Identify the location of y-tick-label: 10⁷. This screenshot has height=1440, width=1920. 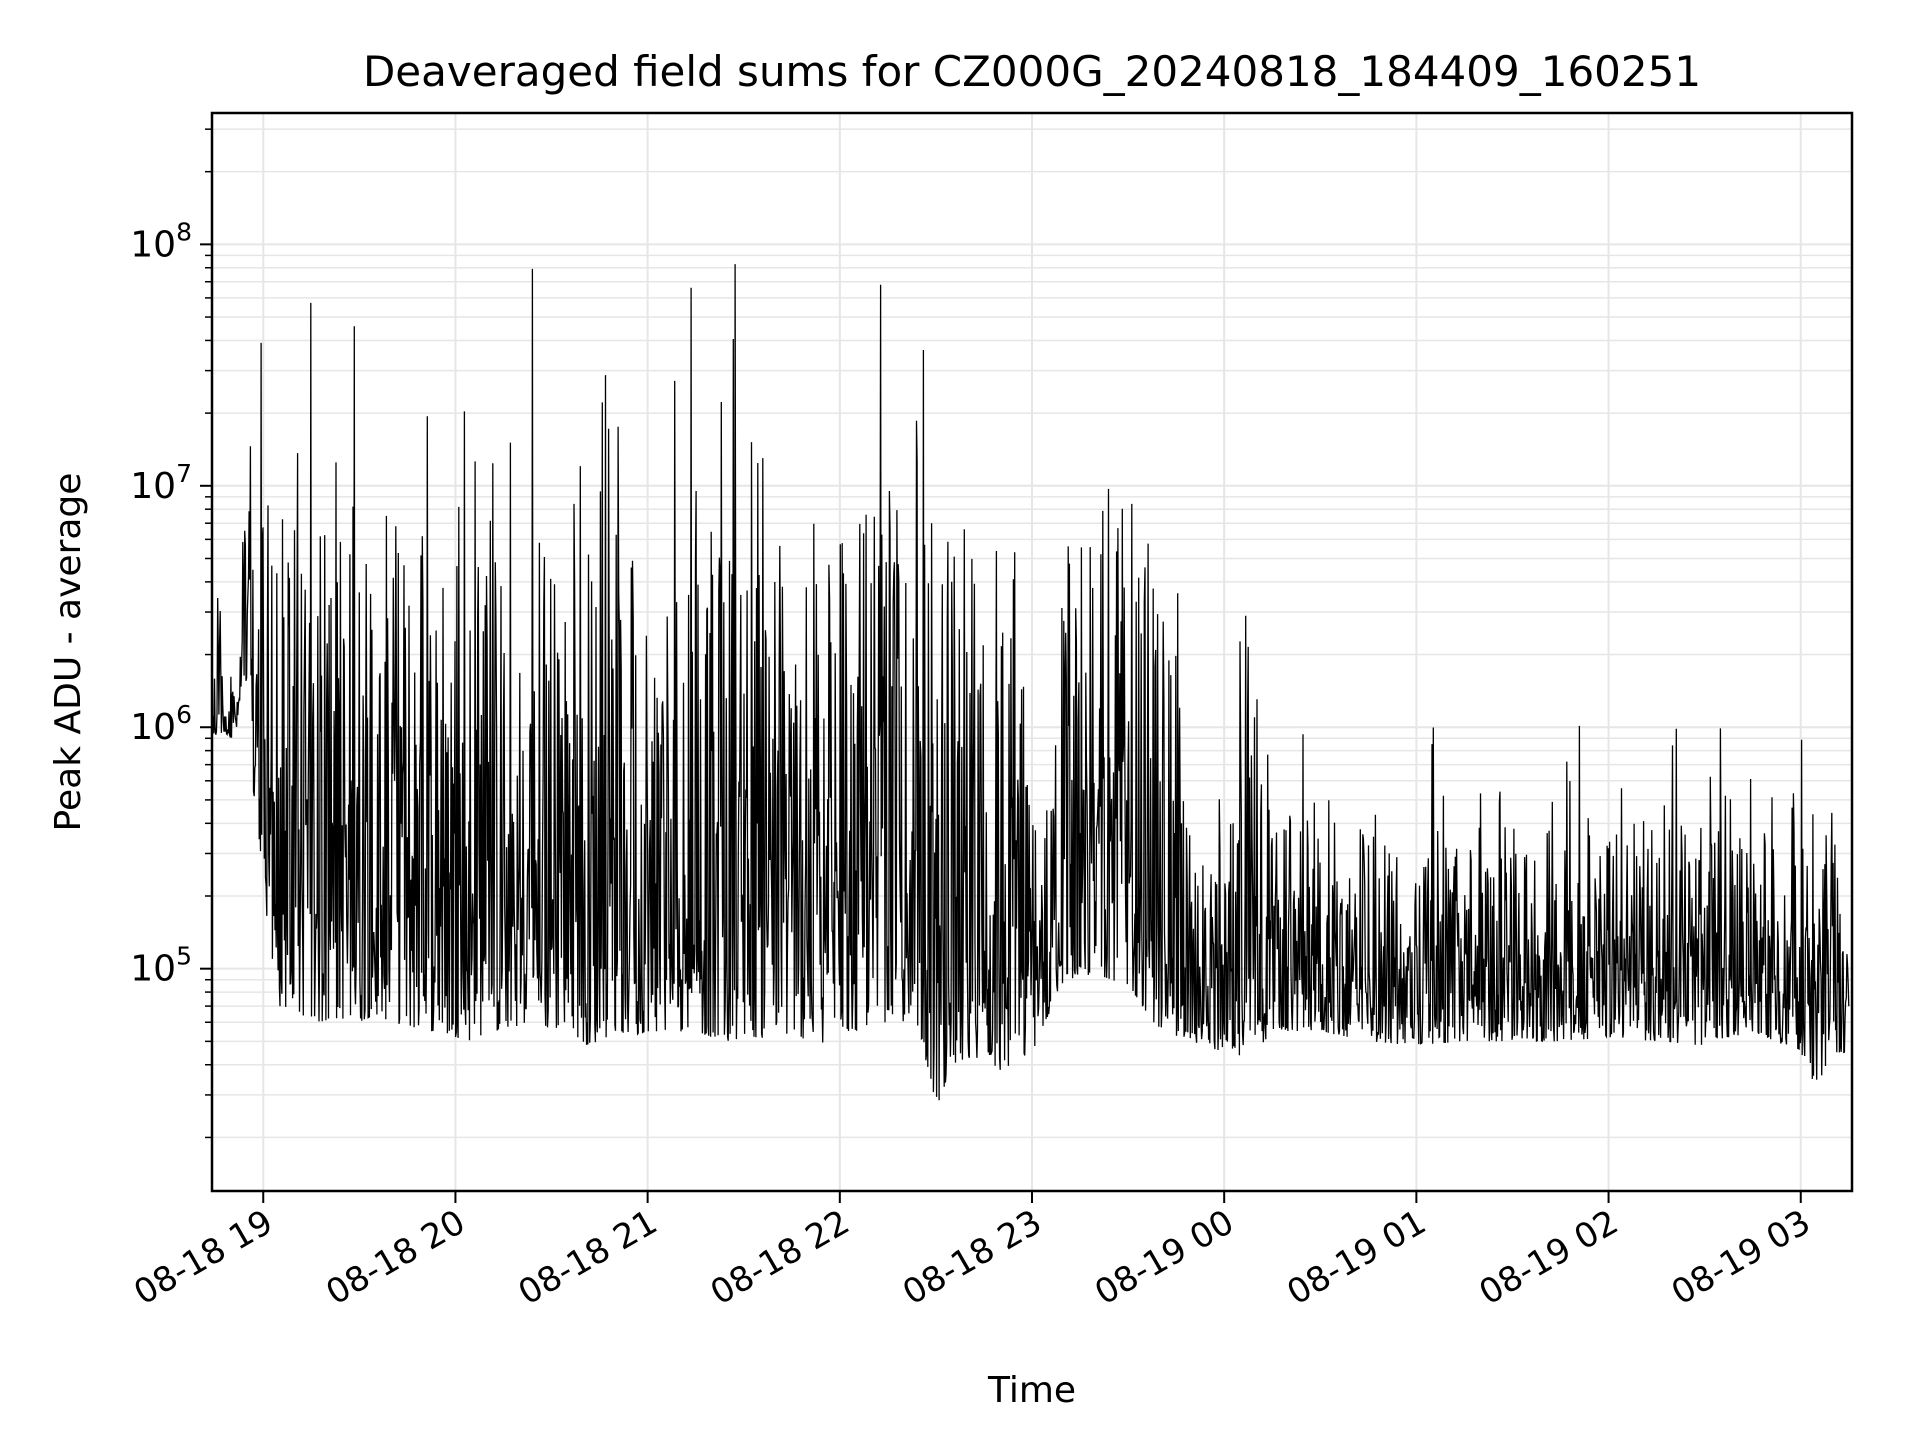
(161, 483).